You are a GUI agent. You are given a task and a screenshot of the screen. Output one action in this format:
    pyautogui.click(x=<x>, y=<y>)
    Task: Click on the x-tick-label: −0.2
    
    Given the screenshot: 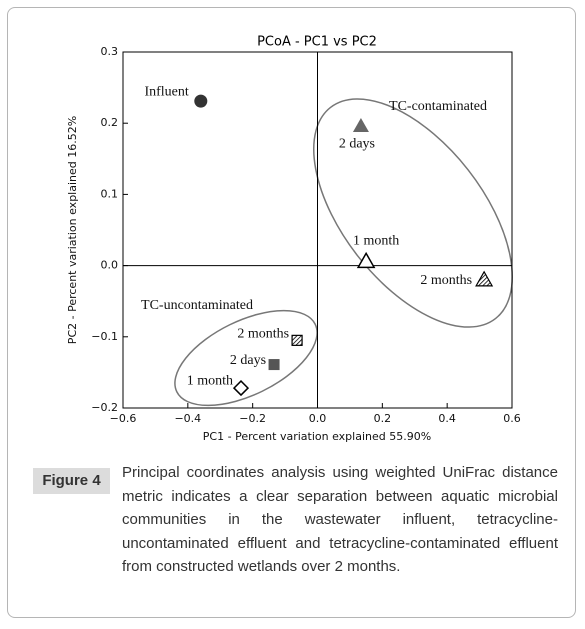 What is the action you would take?
    pyautogui.click(x=252, y=418)
    